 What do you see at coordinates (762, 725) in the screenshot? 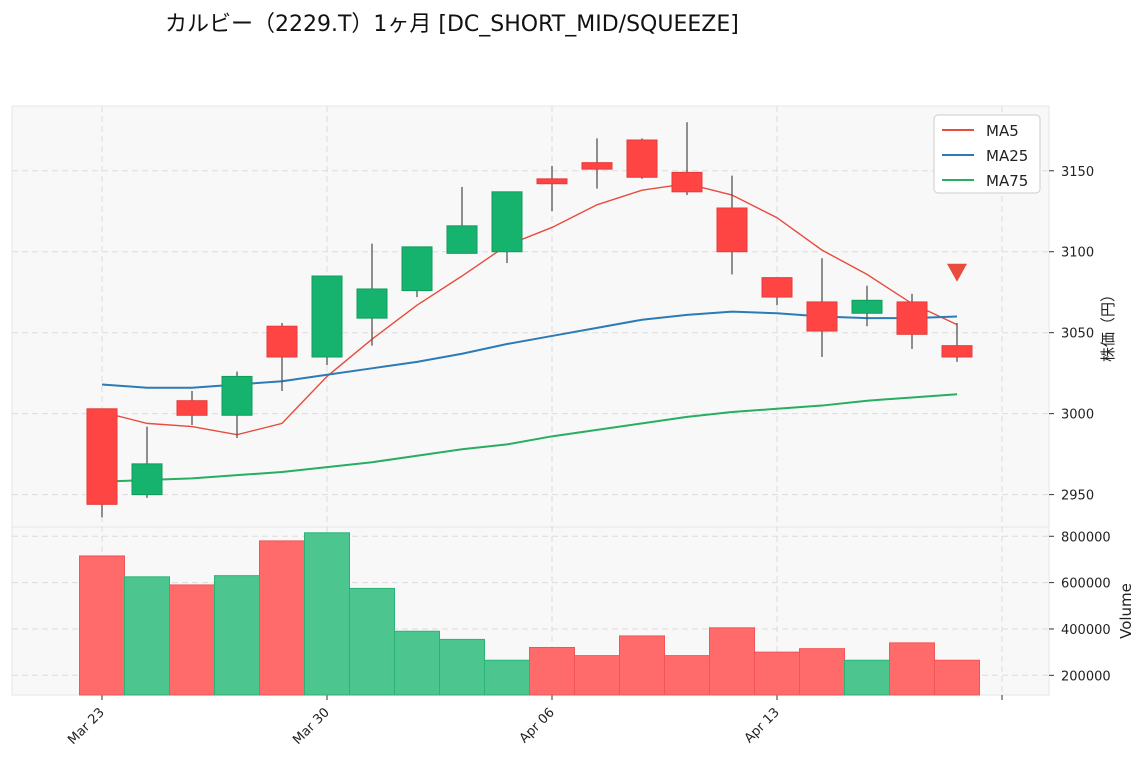
I see `x-tick-label: Apr 13` at bounding box center [762, 725].